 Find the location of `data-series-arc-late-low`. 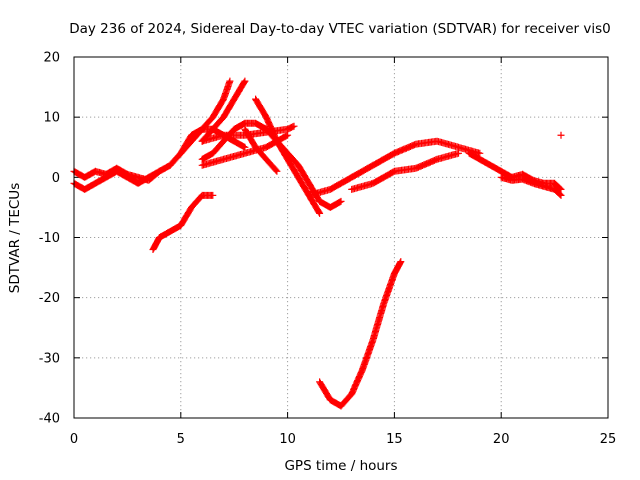

data-series-arc-late-low is located at coordinates (531, 186).